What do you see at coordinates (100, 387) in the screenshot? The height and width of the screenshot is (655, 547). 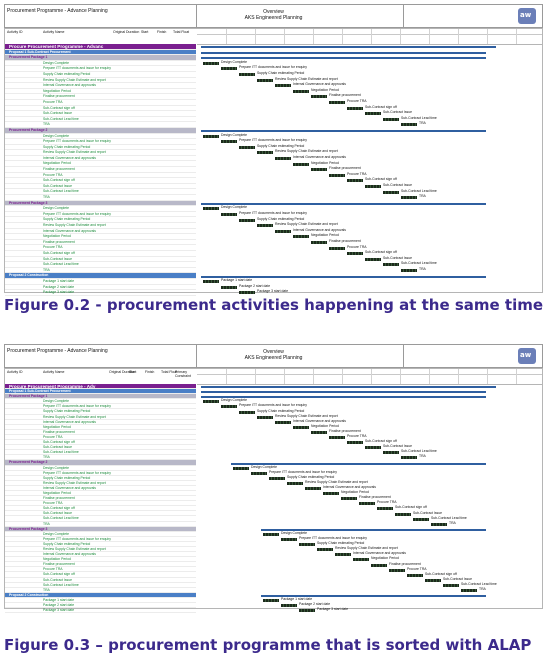 I see `title-row: Procure Procurement Programme - Adv` at bounding box center [100, 387].